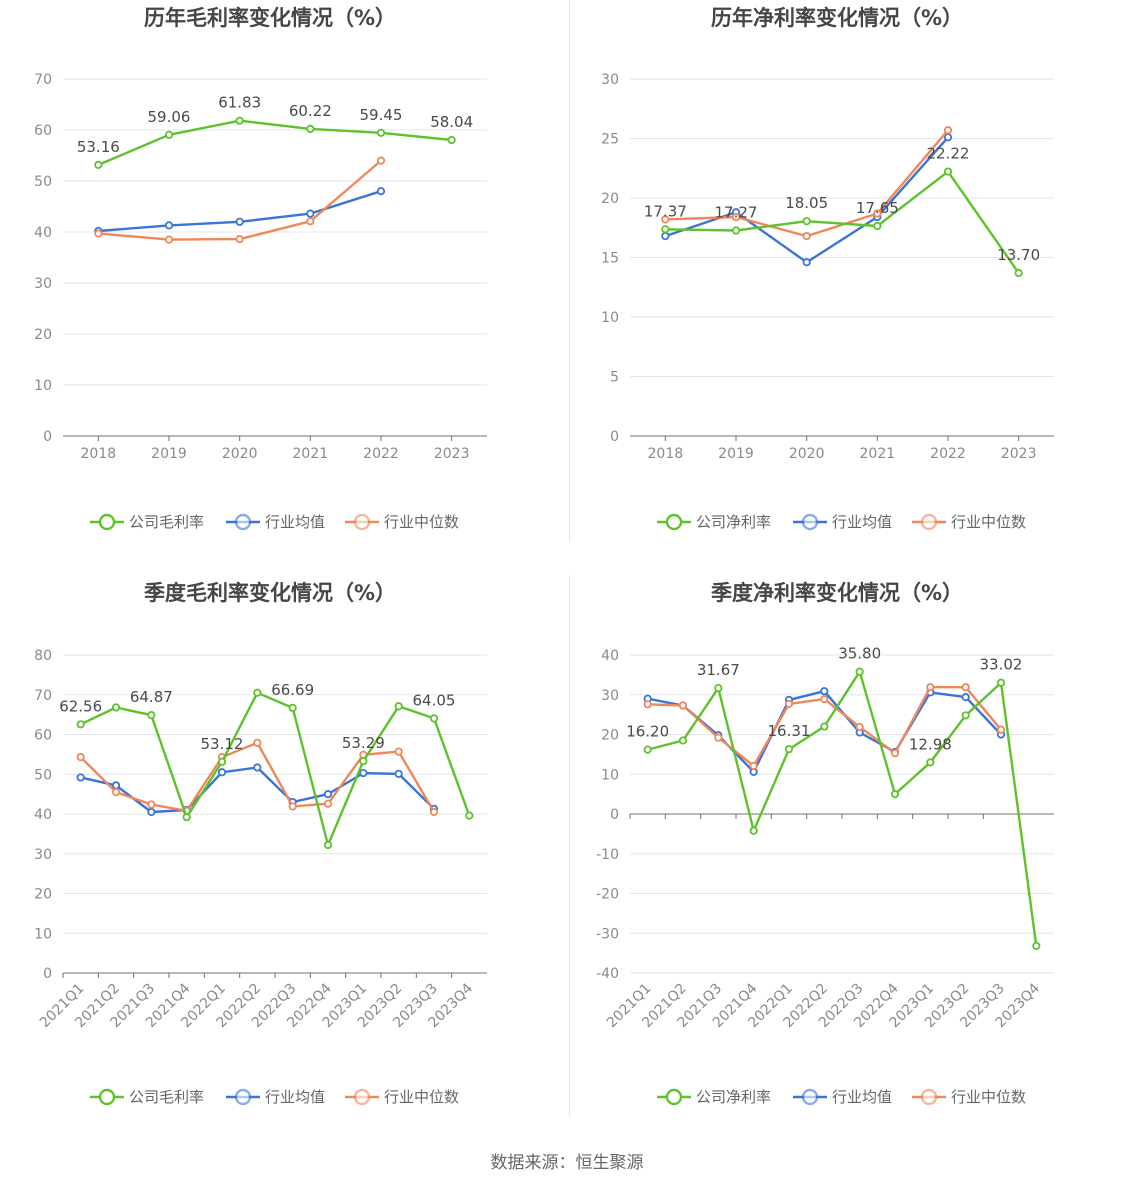 The height and width of the screenshot is (1188, 1134). What do you see at coordinates (1018, 255) in the screenshot?
I see `data-label: 13.70` at bounding box center [1018, 255].